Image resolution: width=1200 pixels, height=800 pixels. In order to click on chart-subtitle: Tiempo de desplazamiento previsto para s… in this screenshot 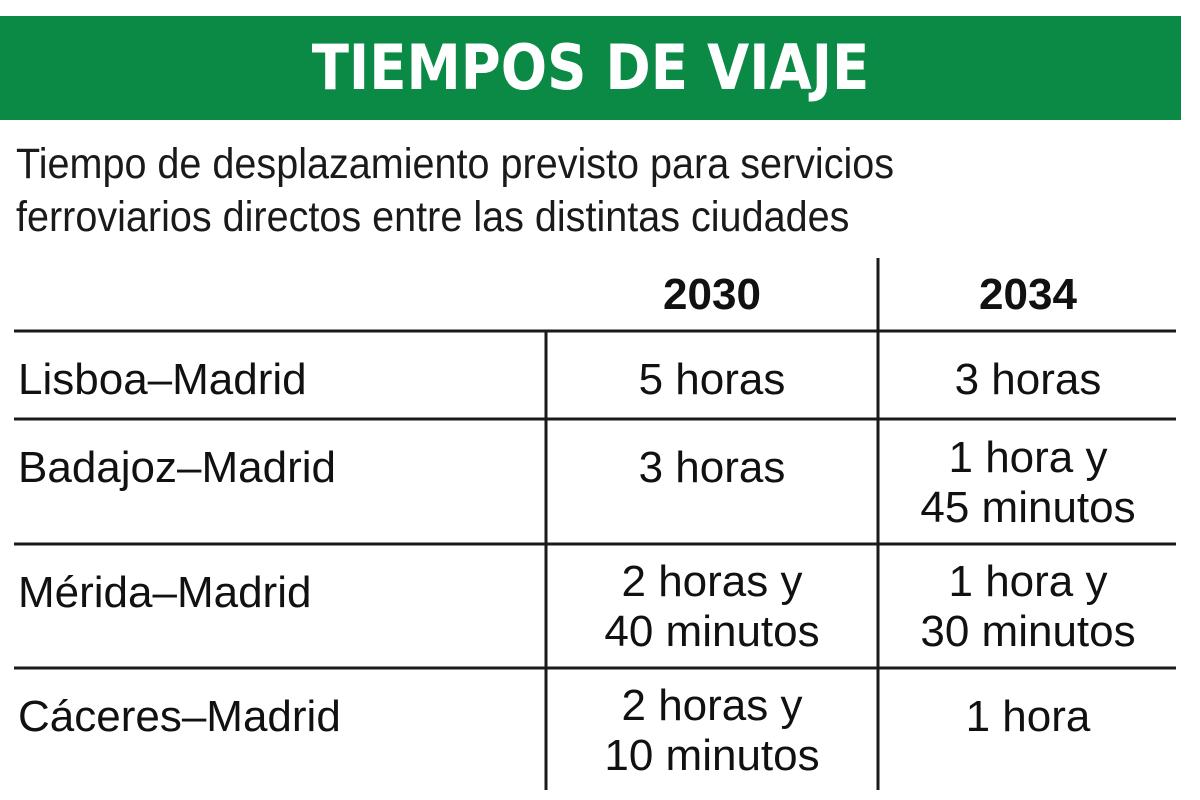, I will do `click(455, 190)`.